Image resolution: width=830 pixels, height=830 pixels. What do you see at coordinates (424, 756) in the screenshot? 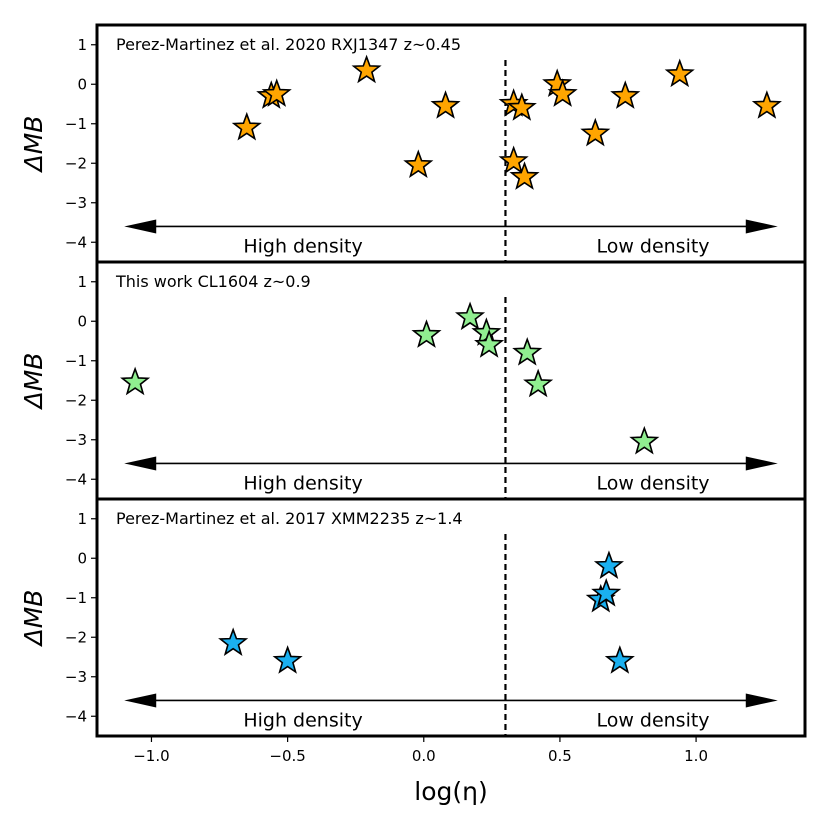
I see `x-tick-label: 0.0` at bounding box center [424, 756].